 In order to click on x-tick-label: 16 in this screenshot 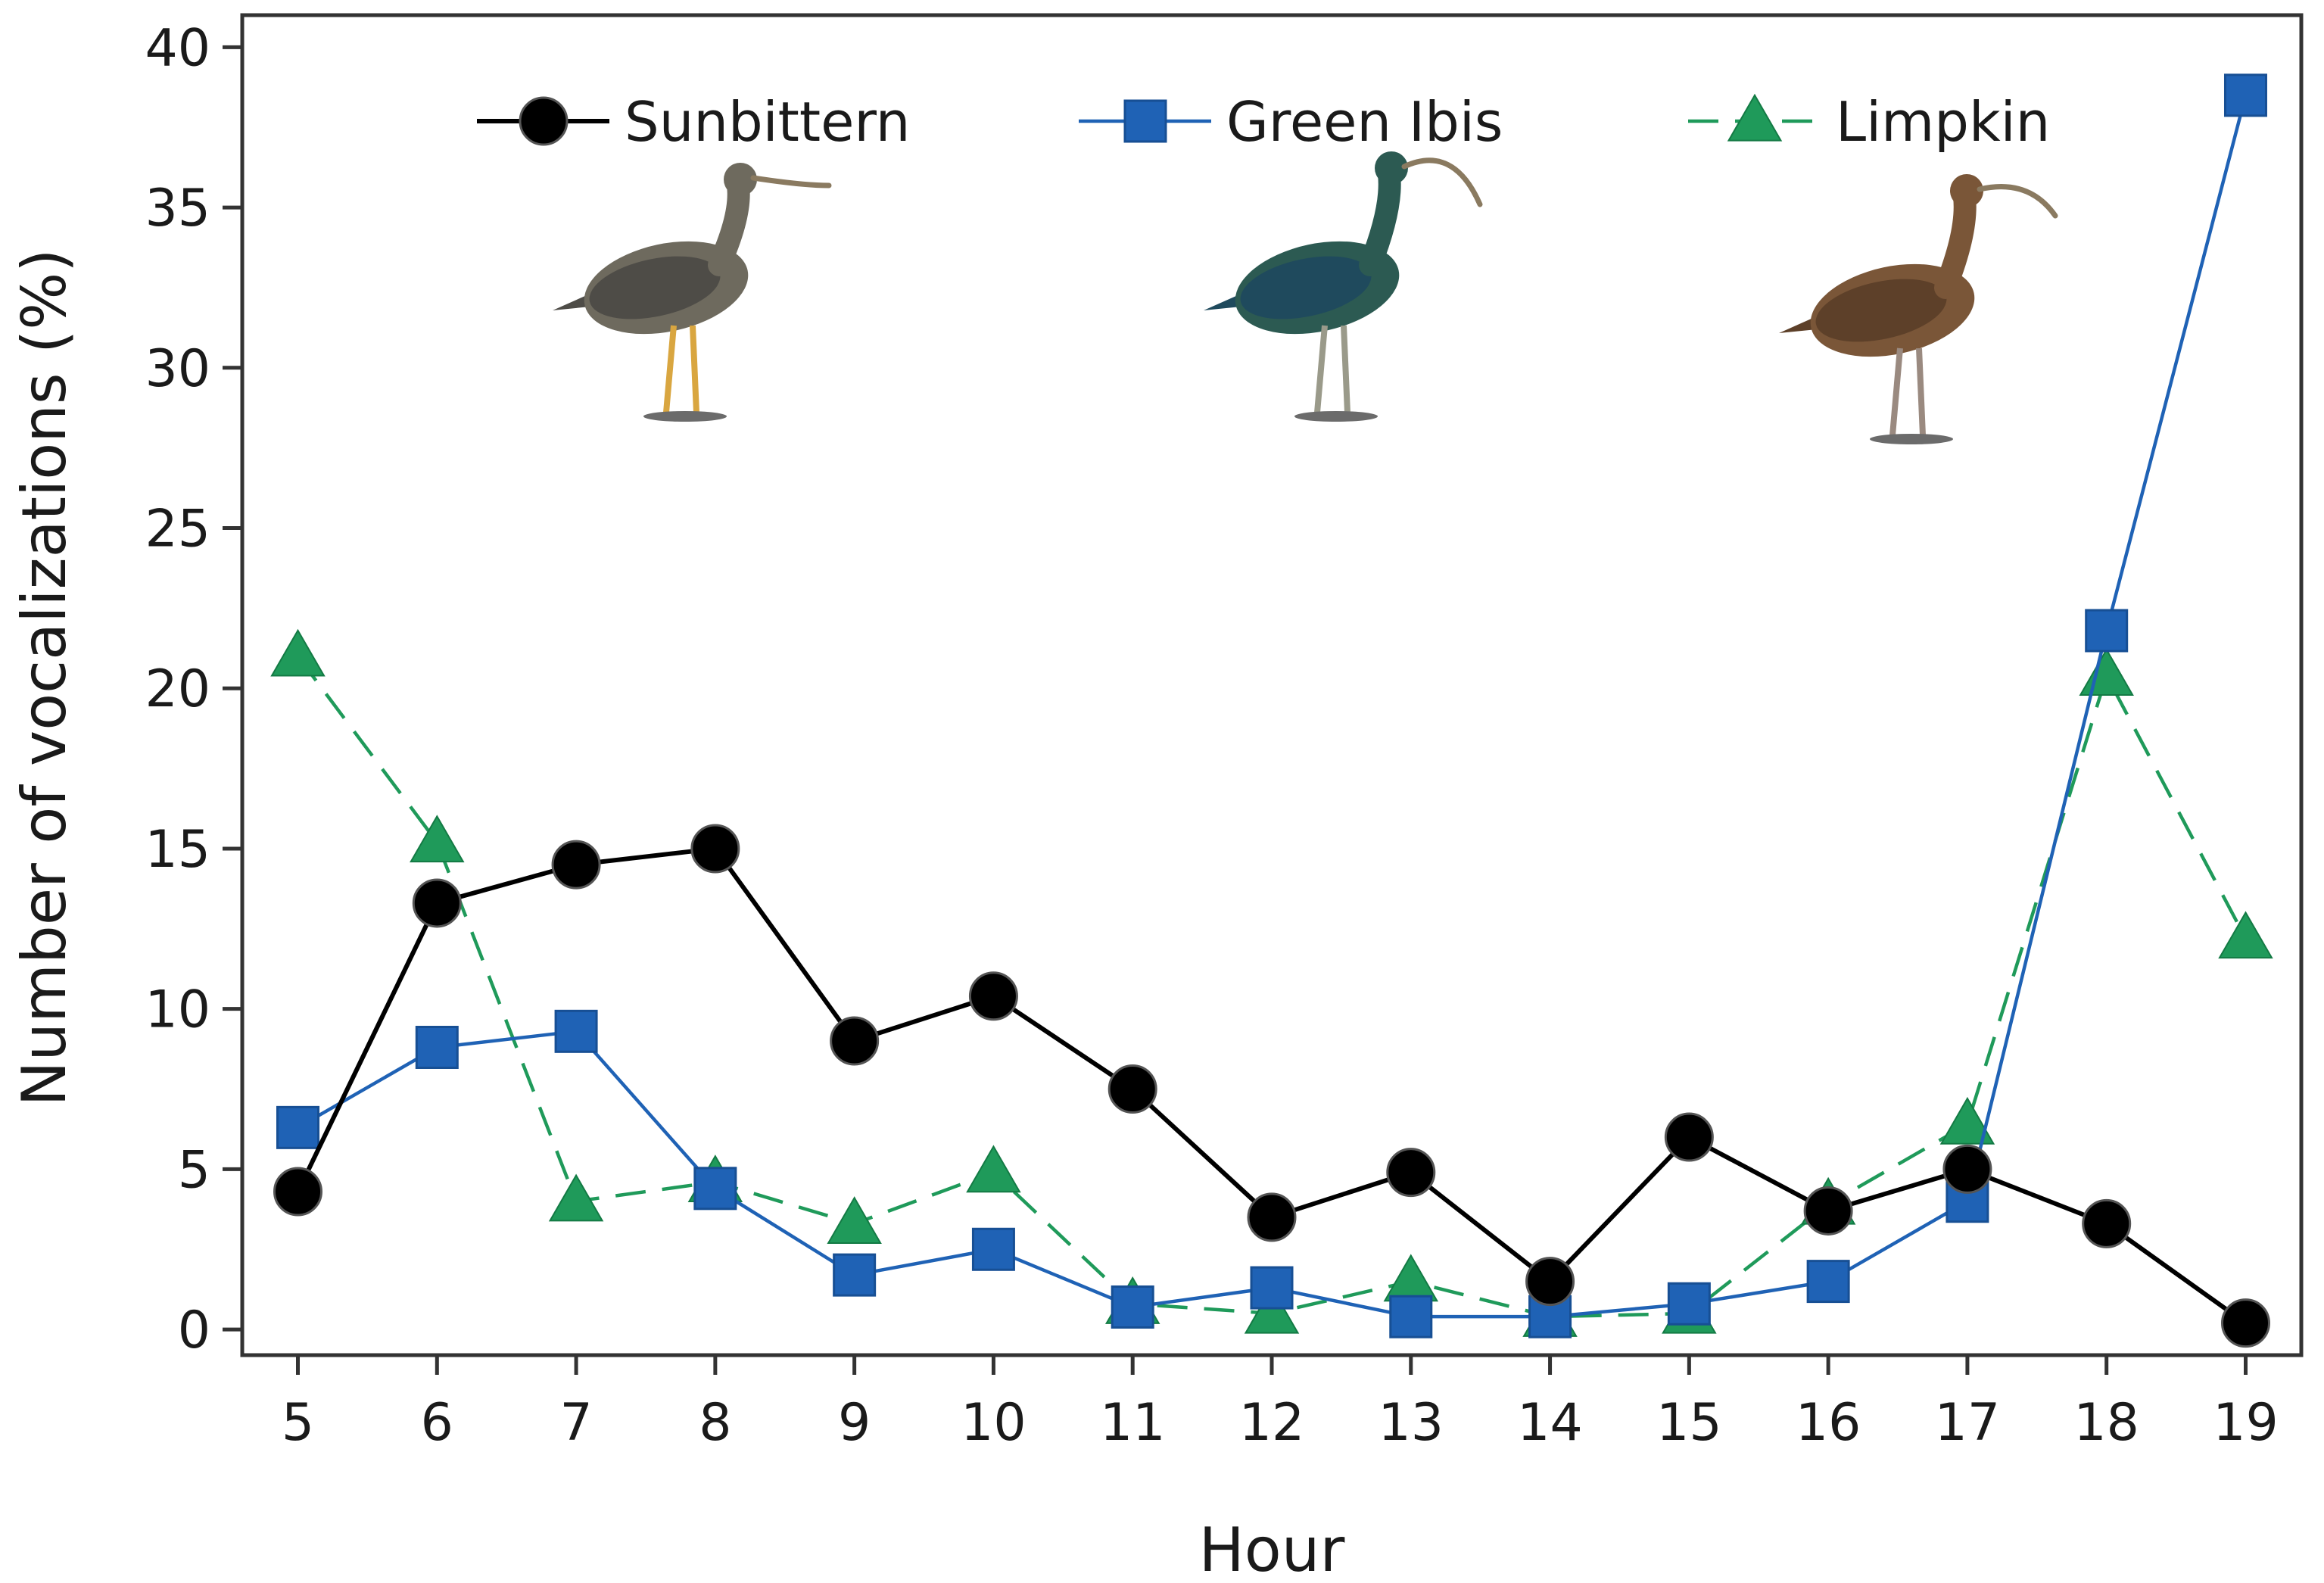, I will do `click(1828, 1423)`.